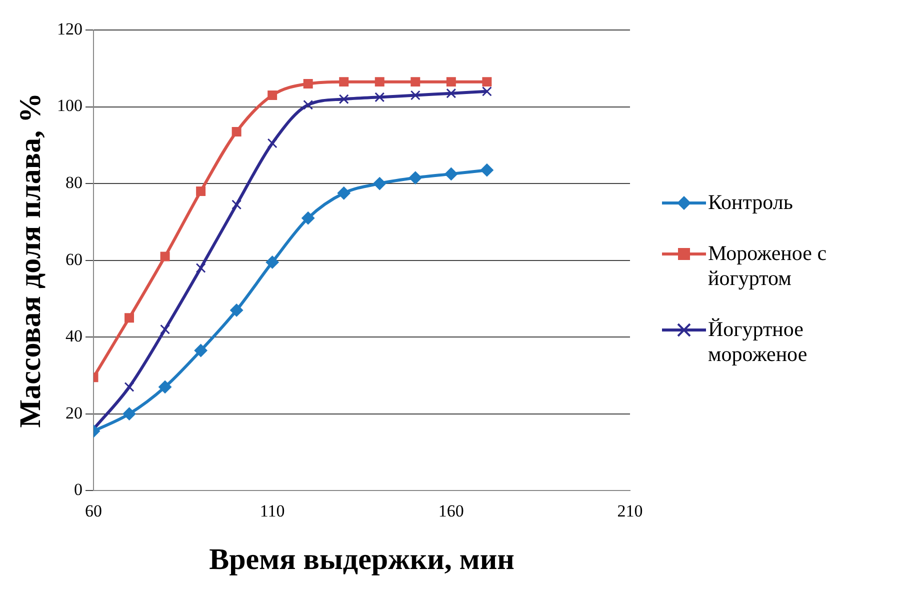  Describe the element at coordinates (69, 106) in the screenshot. I see `y-tick-label: 100` at that location.